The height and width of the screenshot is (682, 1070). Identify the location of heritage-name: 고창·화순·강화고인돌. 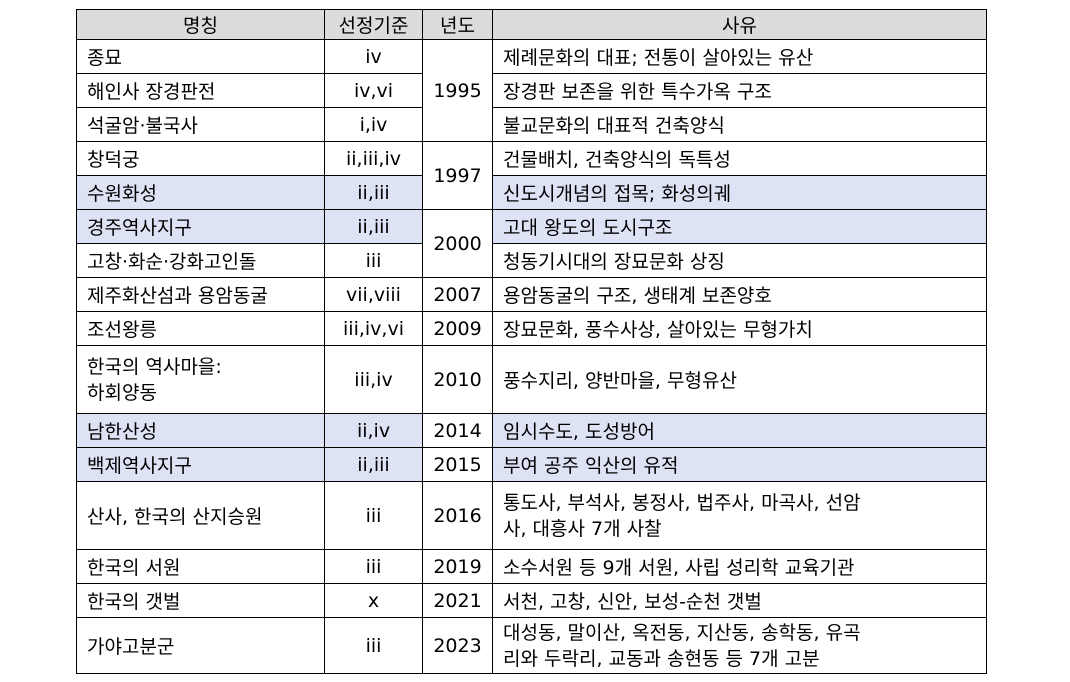
(200, 260).